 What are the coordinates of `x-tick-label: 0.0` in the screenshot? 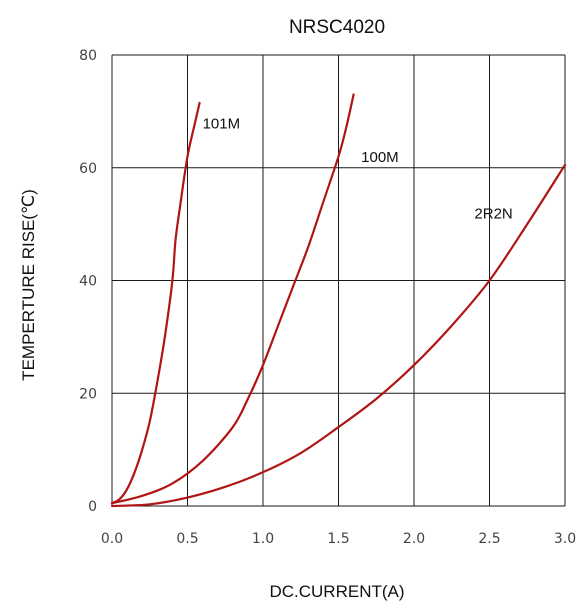 It's located at (112, 539).